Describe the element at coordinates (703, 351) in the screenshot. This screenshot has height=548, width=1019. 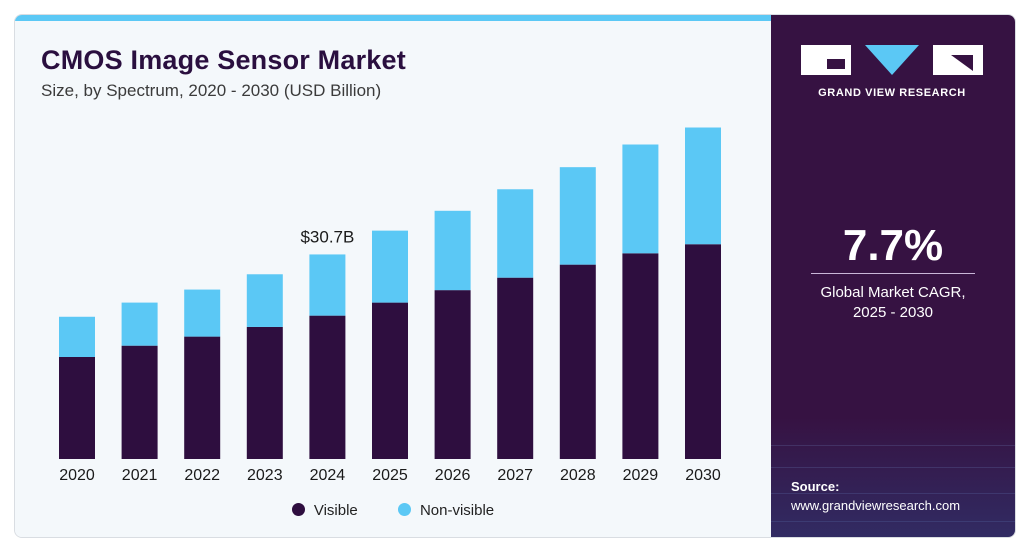
I see `bar-visible-2030` at that location.